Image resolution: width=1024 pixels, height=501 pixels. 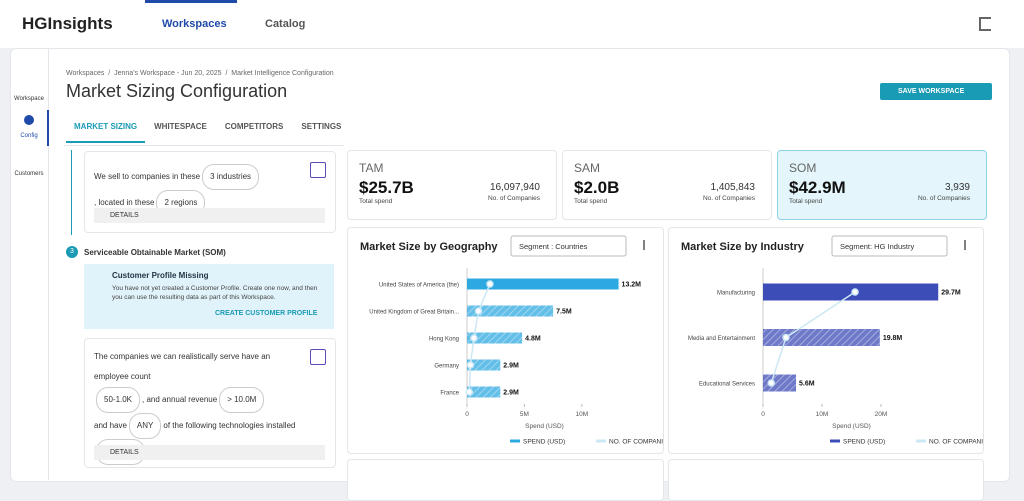 What do you see at coordinates (266, 313) in the screenshot?
I see `alert-link: CREATE CUSTOMER PROFILE` at bounding box center [266, 313].